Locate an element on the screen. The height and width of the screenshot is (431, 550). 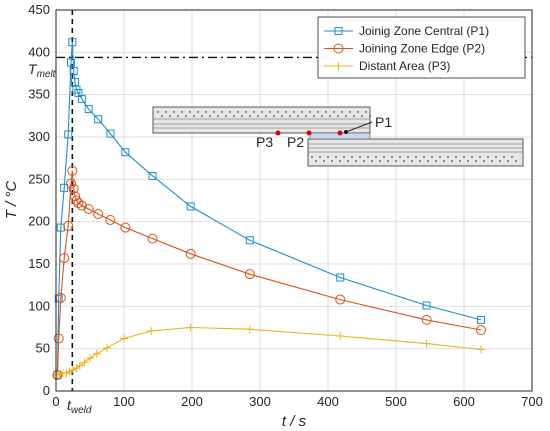
legend-label: Distant Area (P3) is located at coordinates (404, 66).